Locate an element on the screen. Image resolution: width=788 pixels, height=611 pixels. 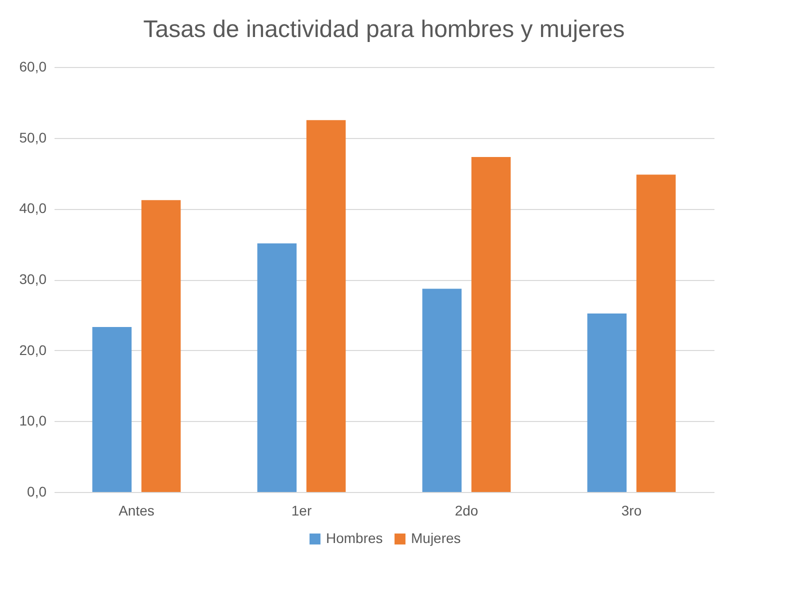
x-tick-label: Antes is located at coordinates (136, 510).